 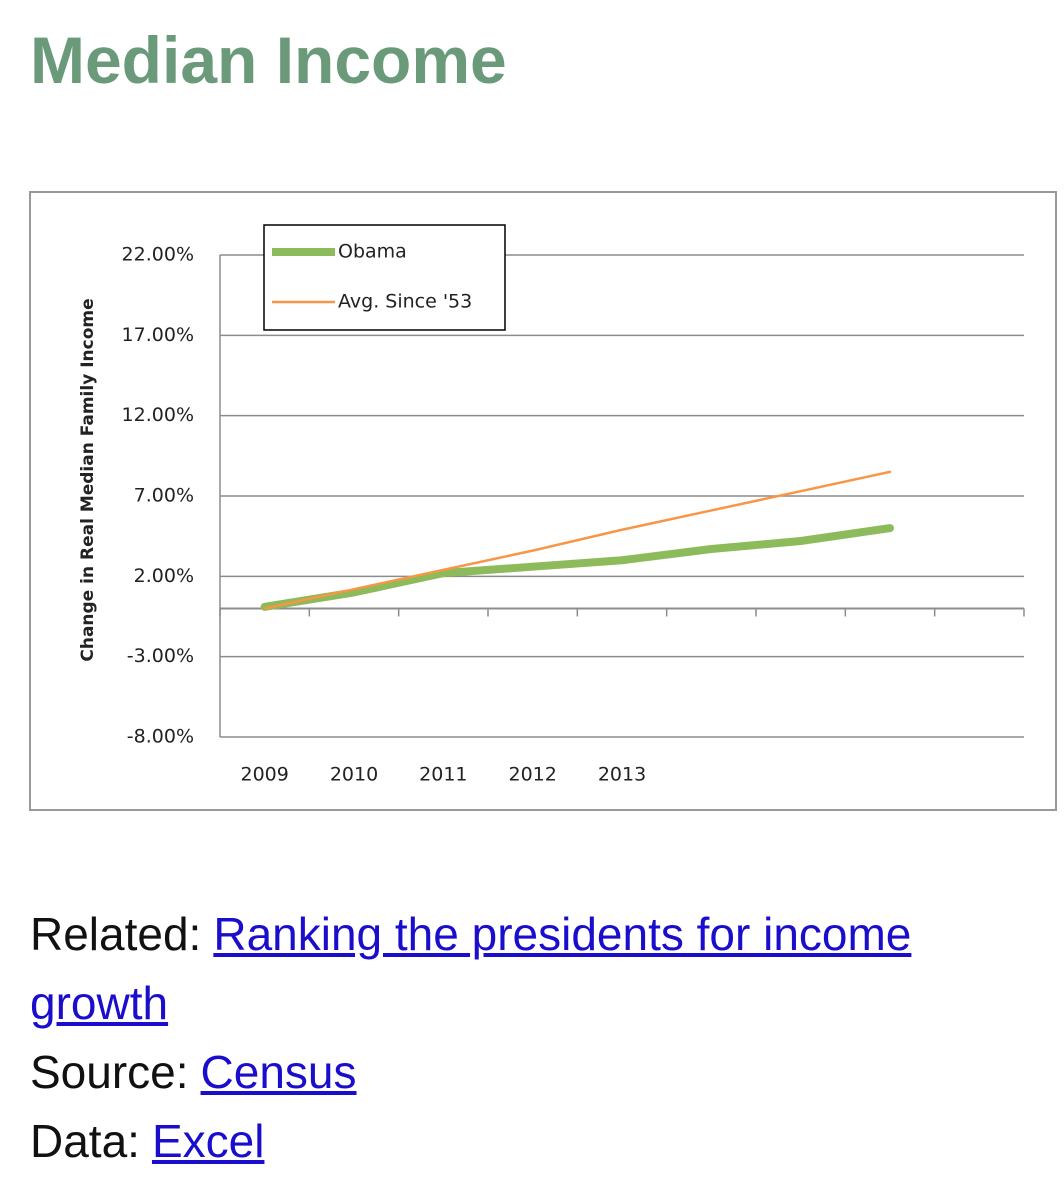 What do you see at coordinates (85, 1141) in the screenshot?
I see `link-label: Data:` at bounding box center [85, 1141].